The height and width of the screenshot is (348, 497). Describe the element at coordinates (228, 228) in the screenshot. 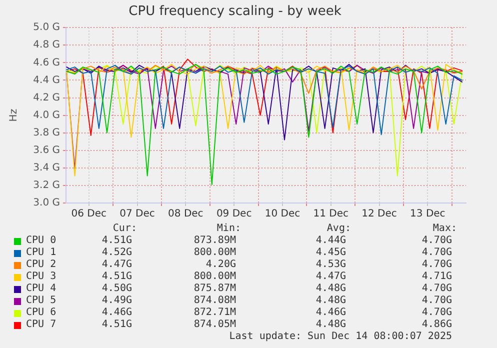

I see `text: Min:` at that location.